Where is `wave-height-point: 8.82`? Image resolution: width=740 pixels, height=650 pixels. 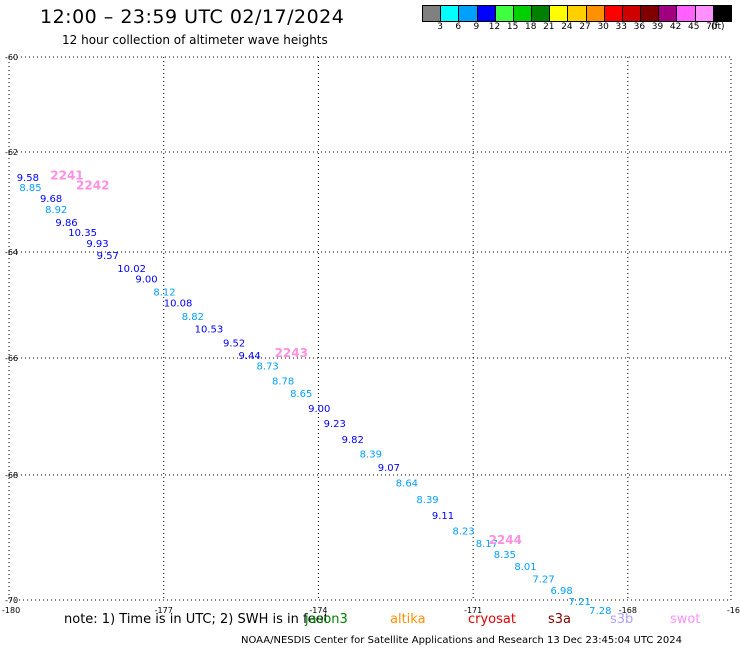
wave-height-point: 8.82 is located at coordinates (193, 317).